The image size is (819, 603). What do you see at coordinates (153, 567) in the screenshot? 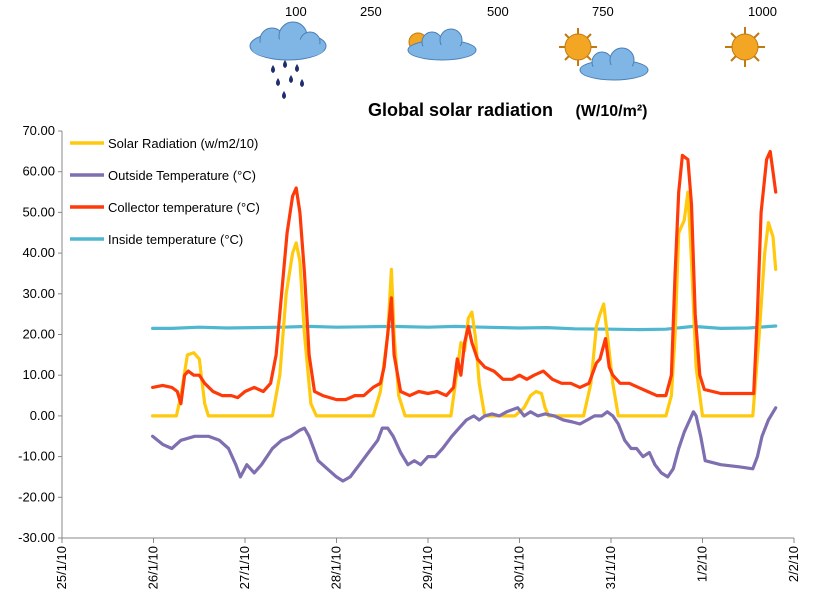
I see `x-tick-label: 26/1/10` at bounding box center [153, 567].